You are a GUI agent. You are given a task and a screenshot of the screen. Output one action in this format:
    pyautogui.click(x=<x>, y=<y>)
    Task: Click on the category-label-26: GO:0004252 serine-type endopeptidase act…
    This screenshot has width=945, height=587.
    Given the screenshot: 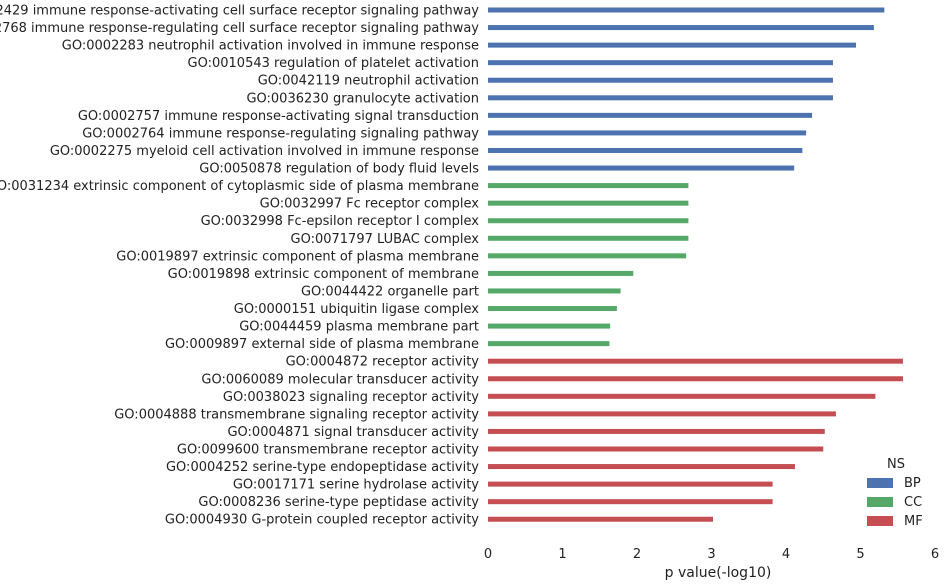 What is the action you would take?
    pyautogui.click(x=322, y=467)
    